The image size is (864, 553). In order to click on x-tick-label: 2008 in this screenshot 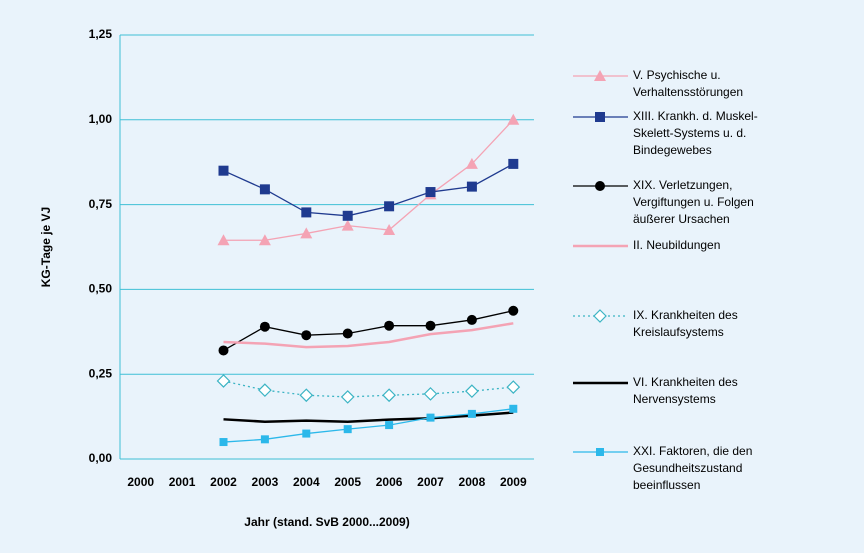, I will do `click(472, 482)`.